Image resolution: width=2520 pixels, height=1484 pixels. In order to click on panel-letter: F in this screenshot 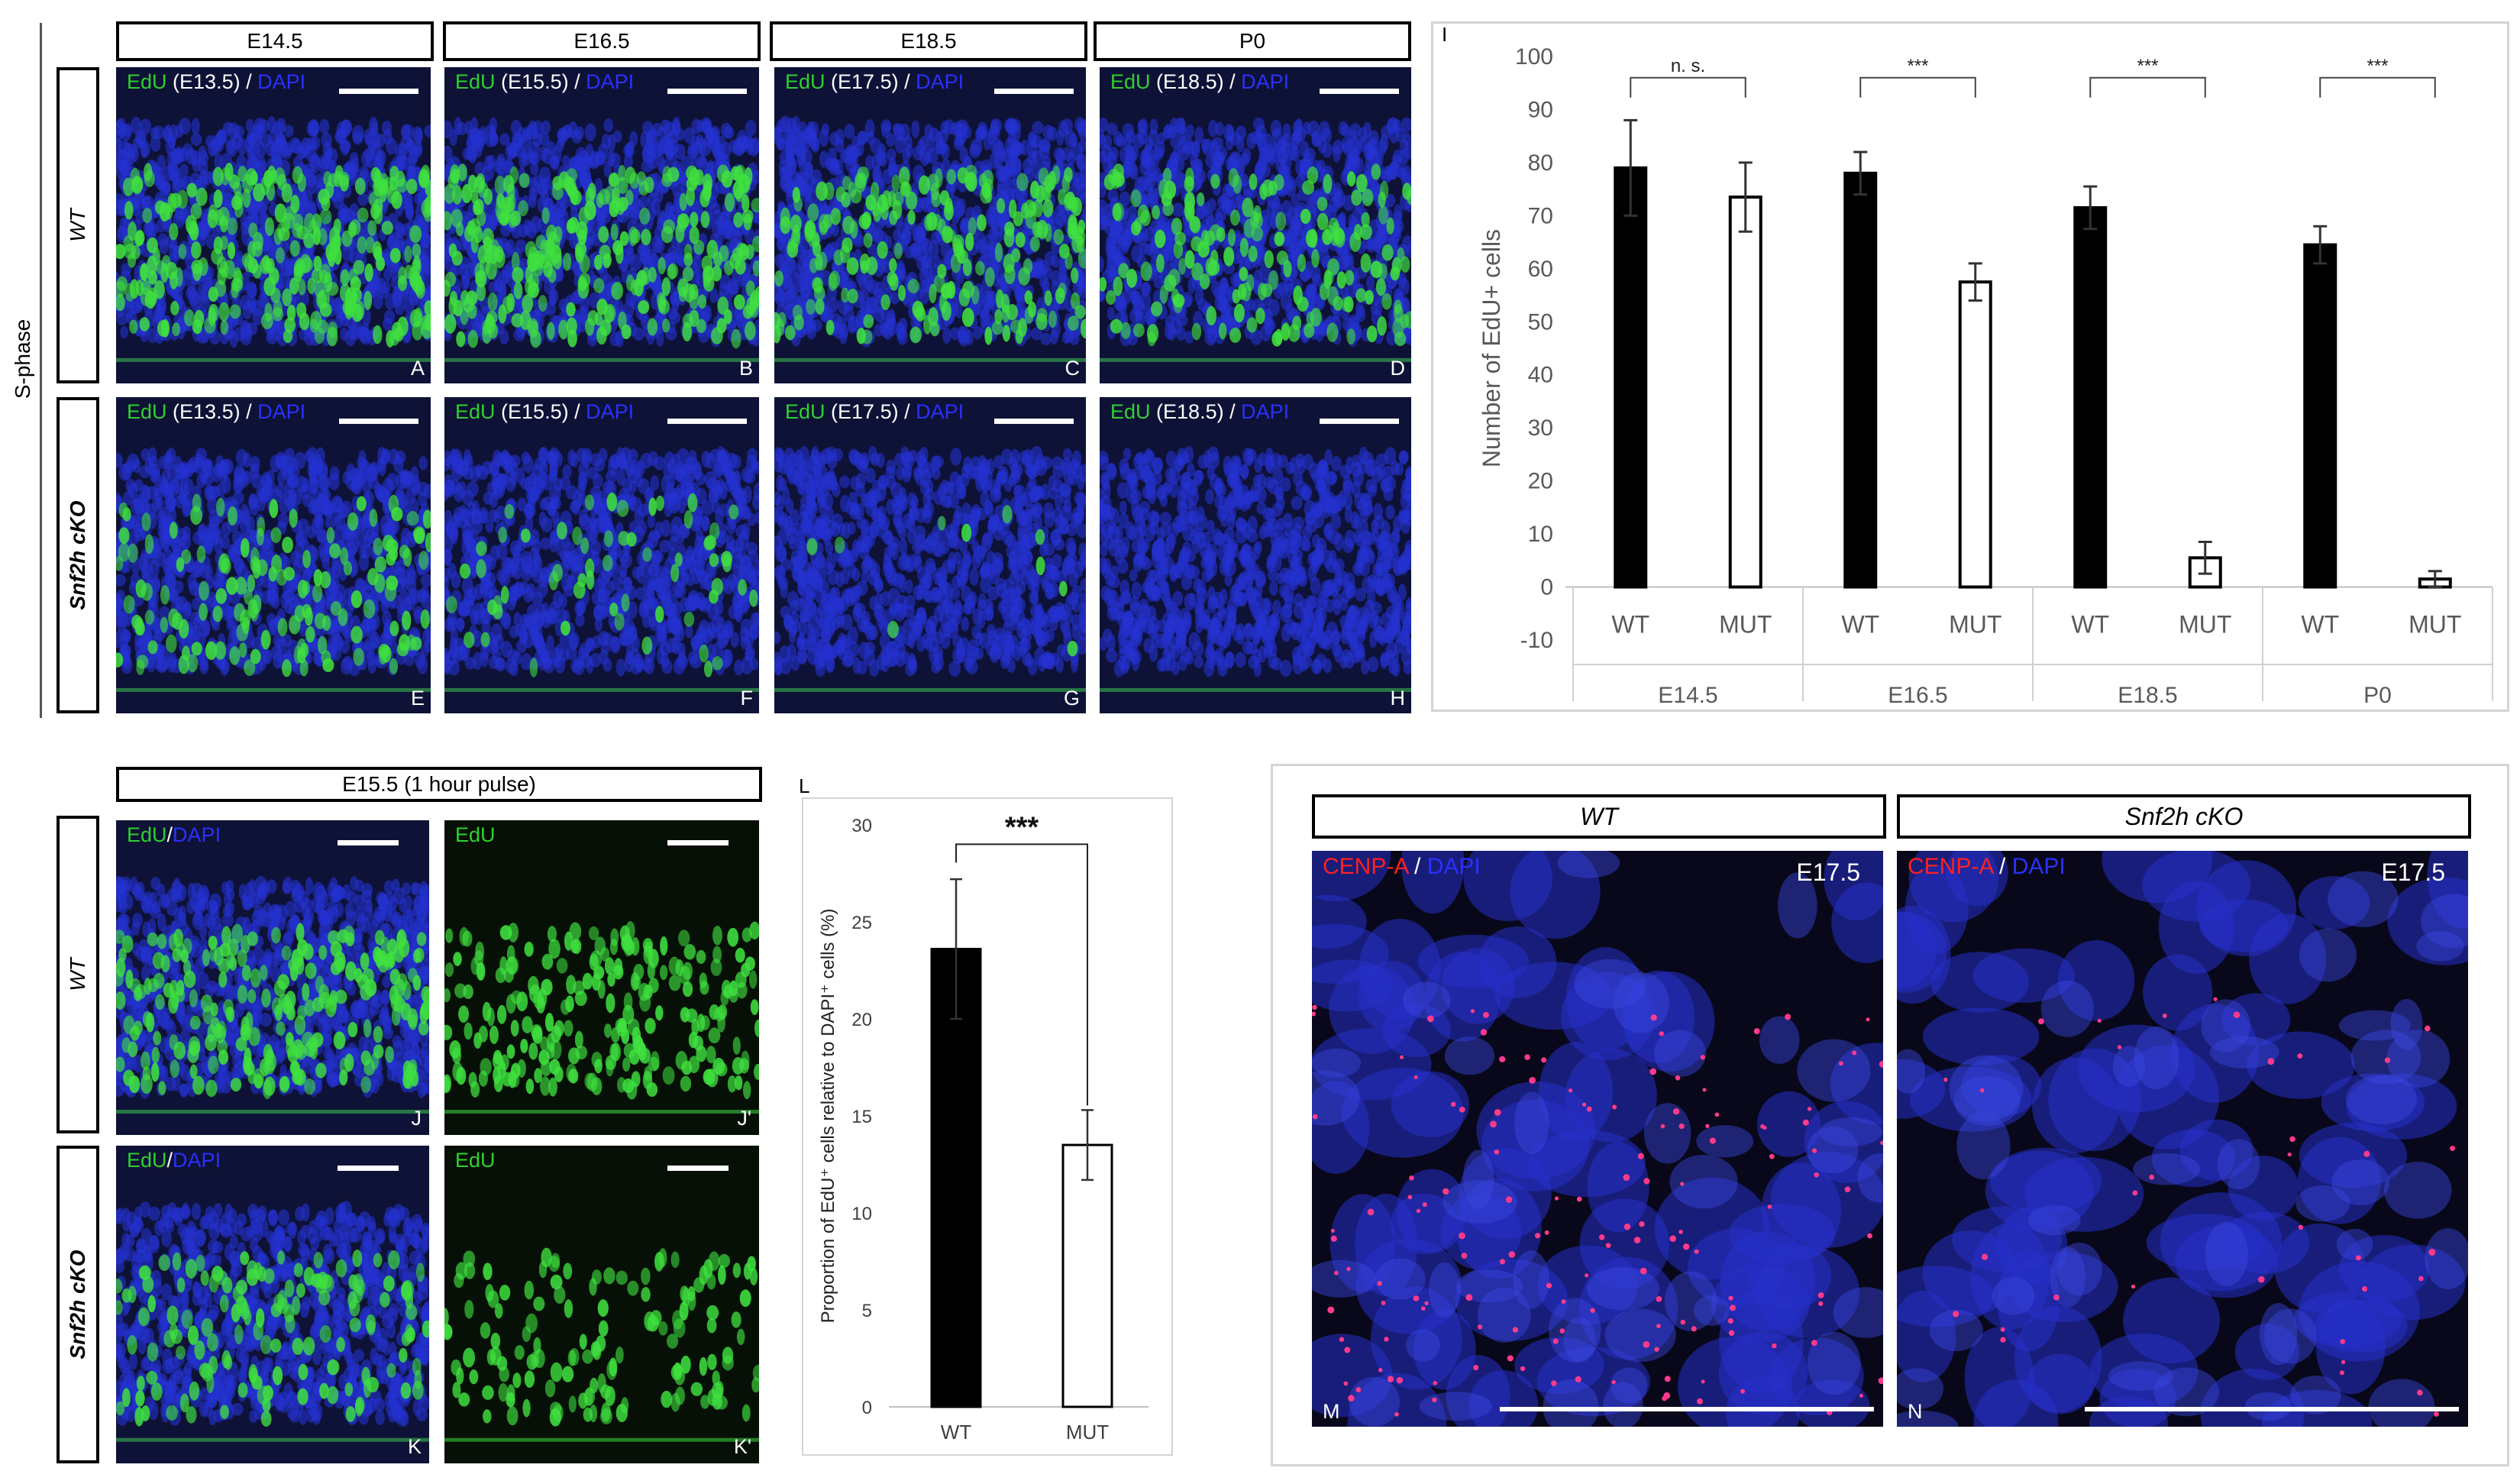, I will do `click(747, 698)`.